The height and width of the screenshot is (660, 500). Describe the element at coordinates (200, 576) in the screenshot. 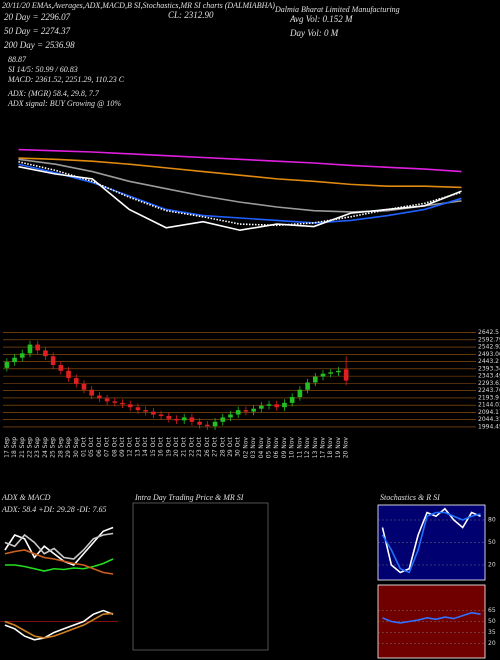

I see `panel-background` at that location.